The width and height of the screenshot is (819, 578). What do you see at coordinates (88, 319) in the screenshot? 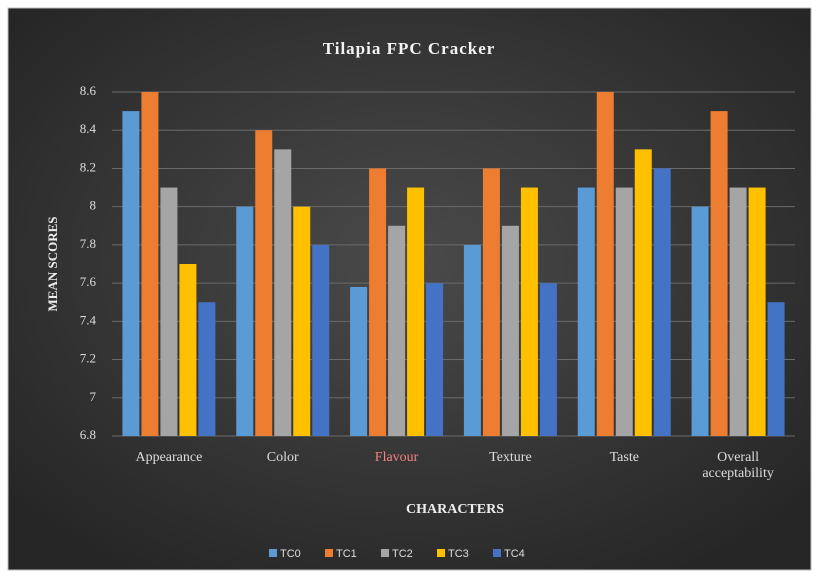
I see `y-tick-label: 7.4` at bounding box center [88, 319].